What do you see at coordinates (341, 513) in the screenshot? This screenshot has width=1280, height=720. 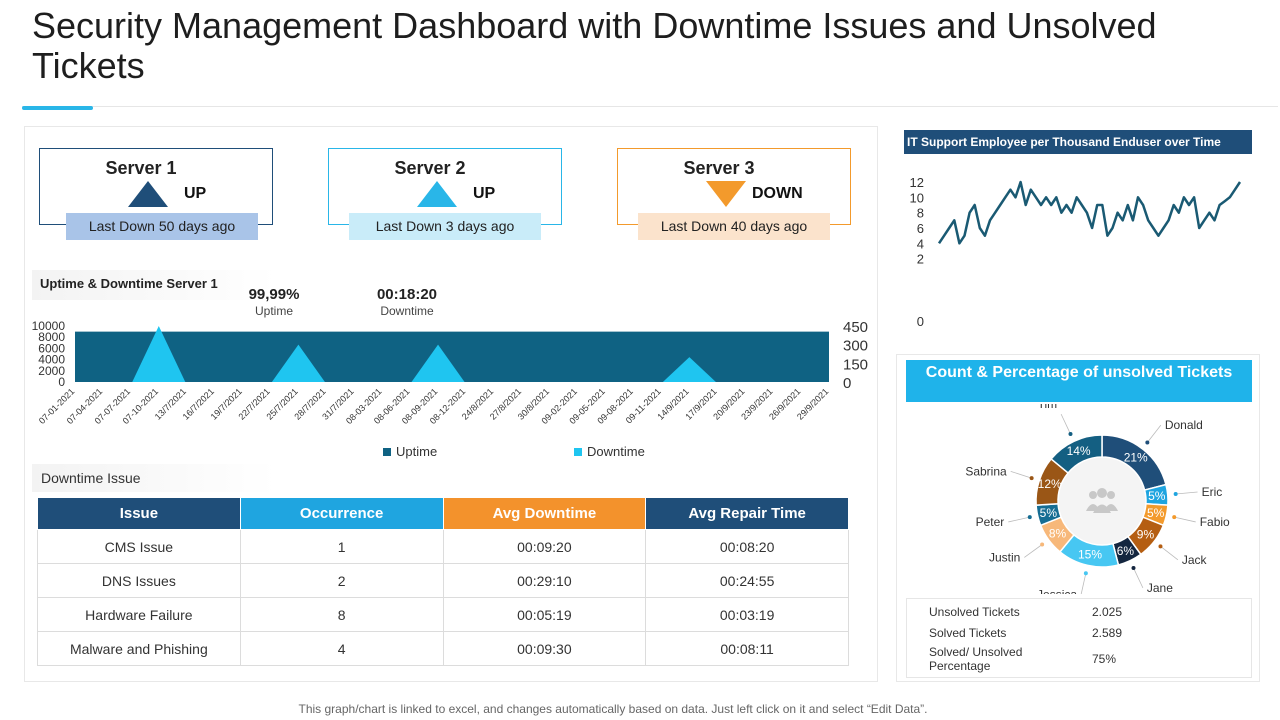 I see `column-header-occurrence: Occurrence` at bounding box center [341, 513].